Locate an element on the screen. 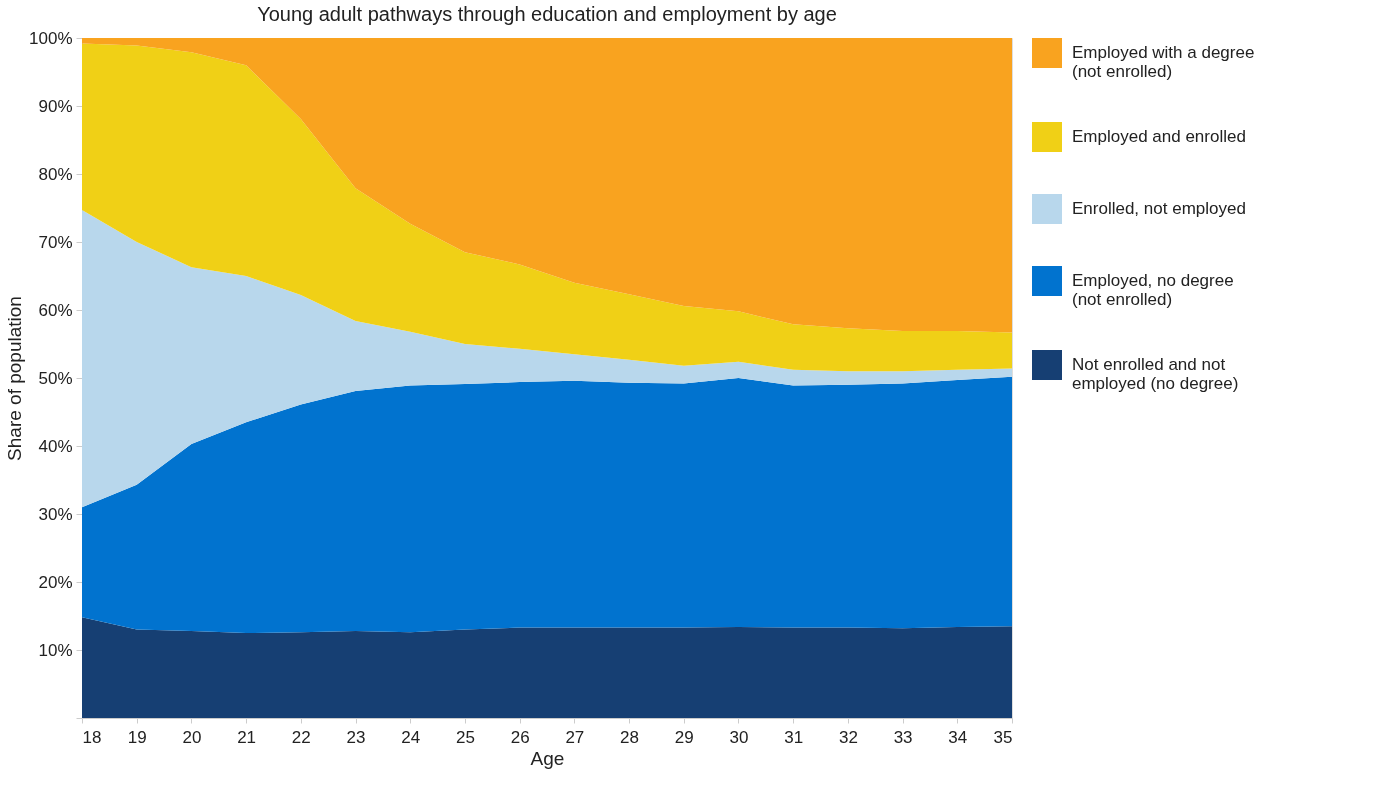  x-tick-label: 35 is located at coordinates (1003, 737).